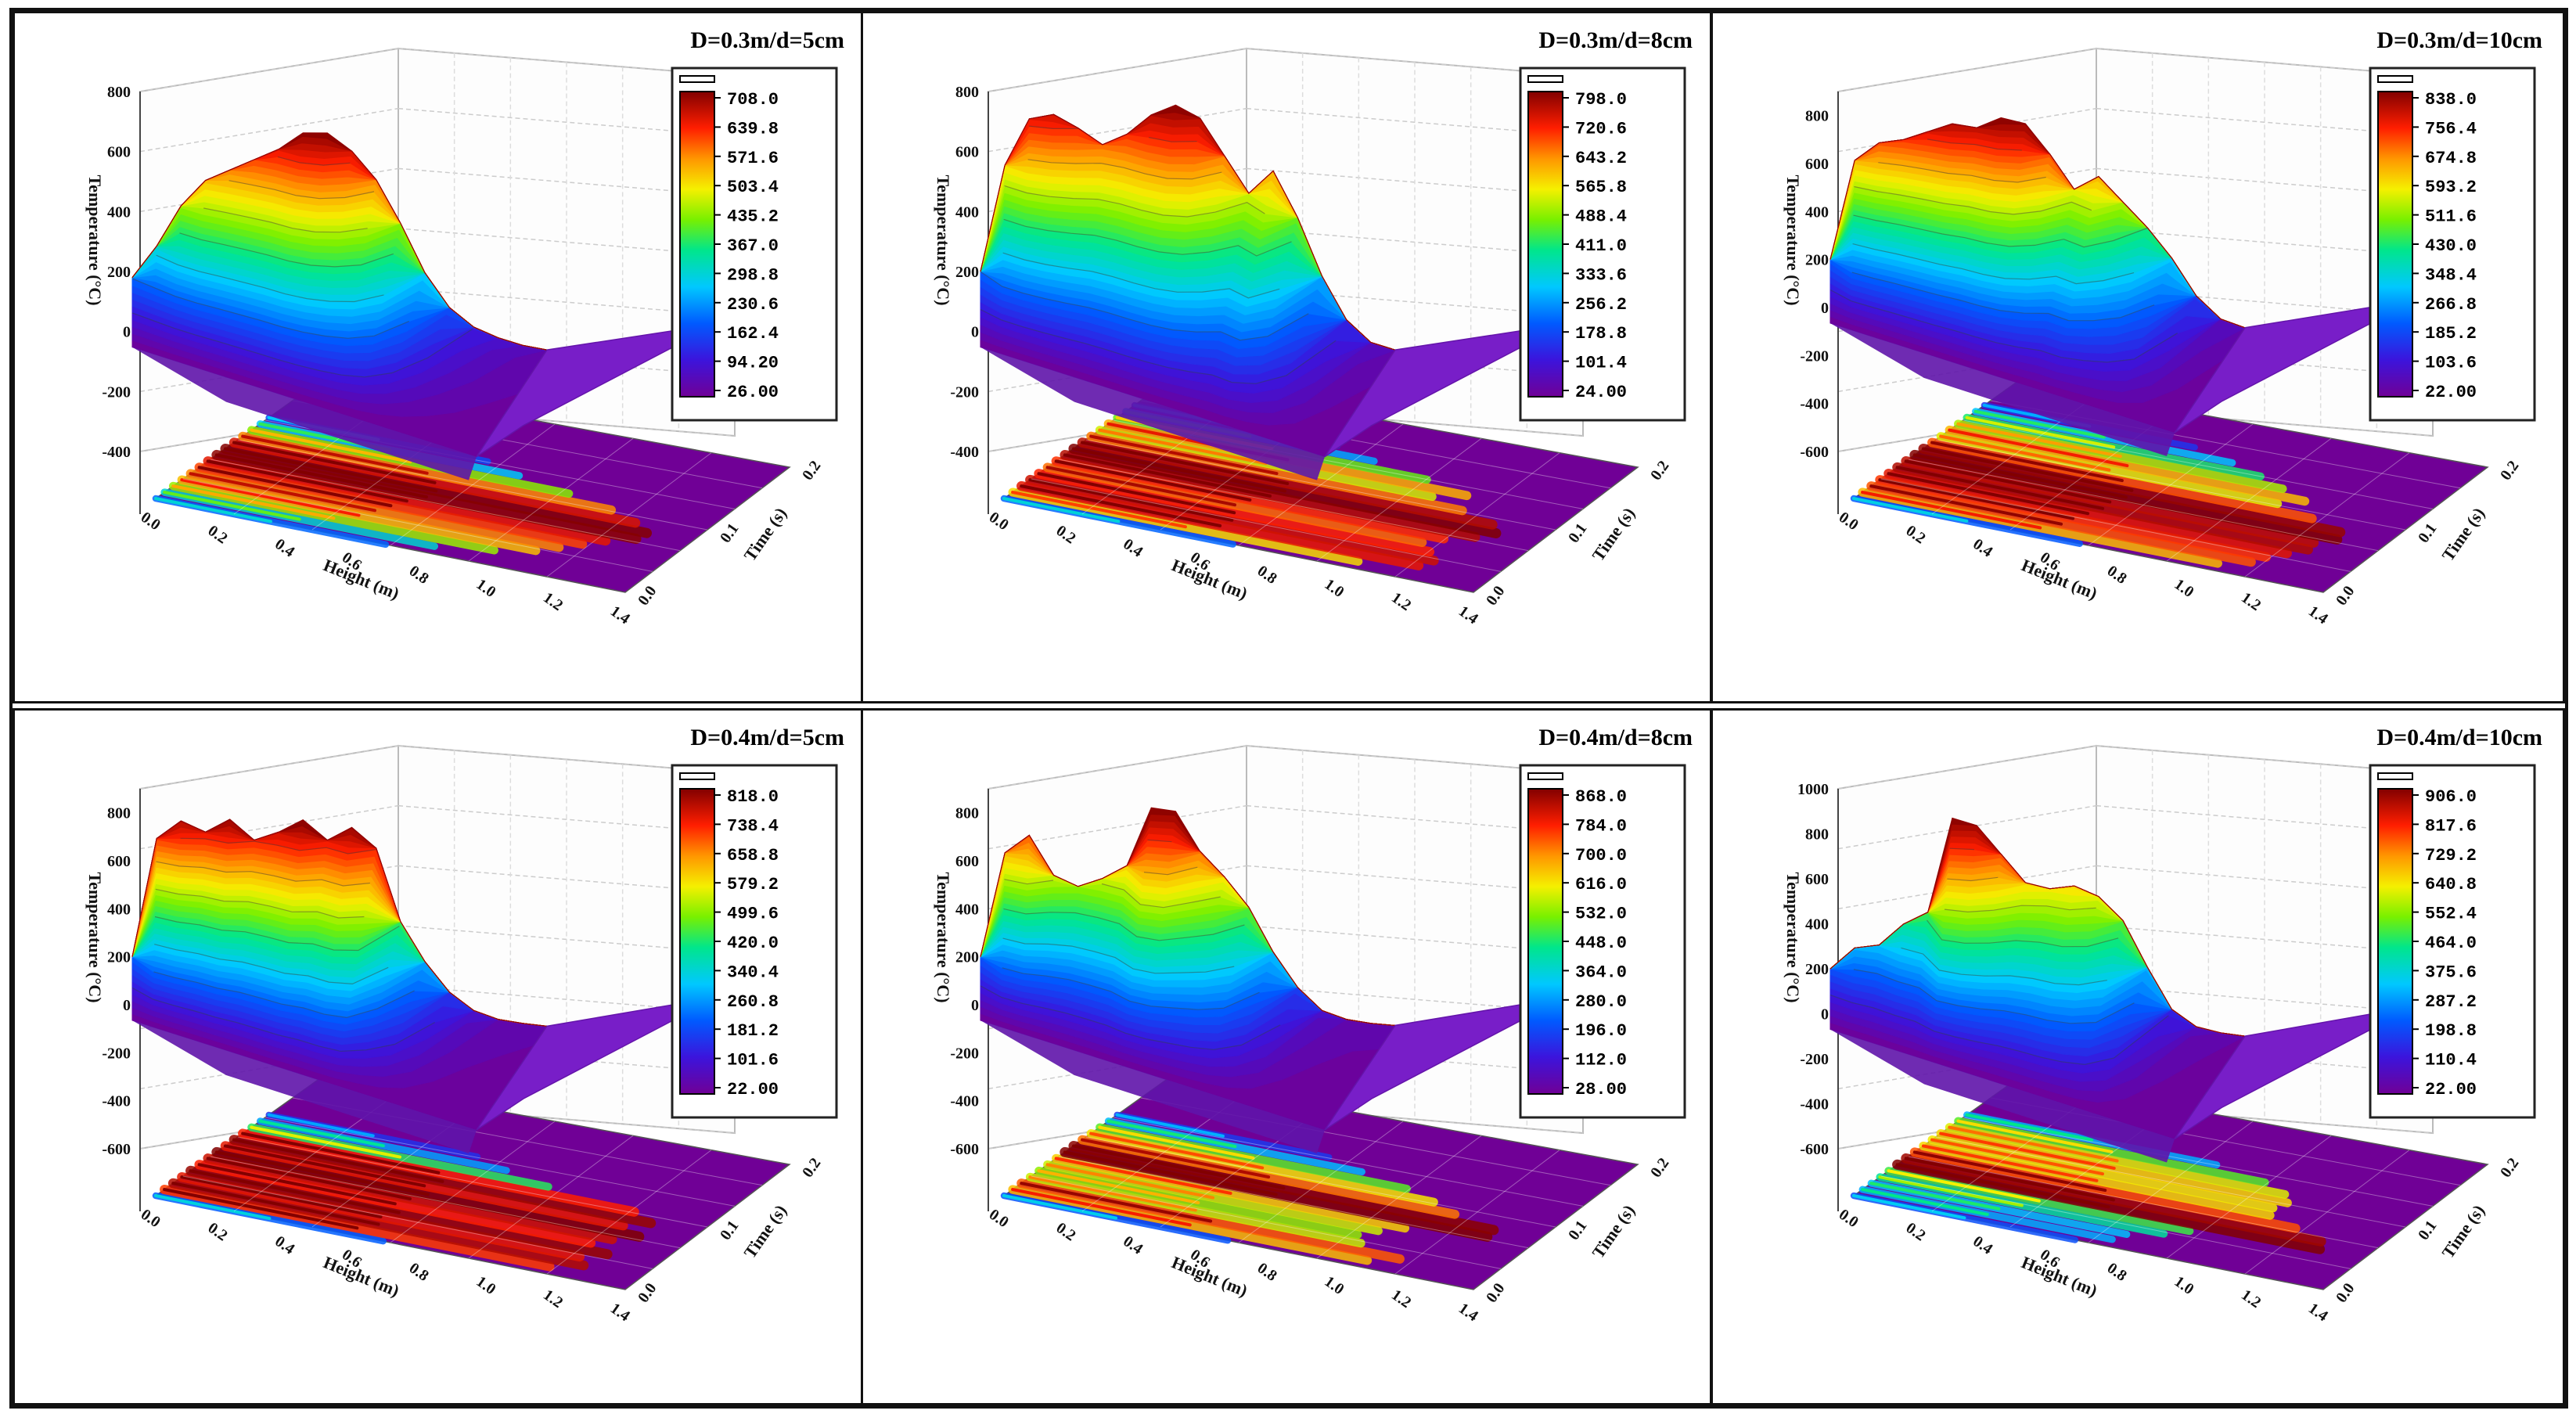  Describe the element at coordinates (151, 1218) in the screenshot. I see `x-tick-label: 0.0` at that location.